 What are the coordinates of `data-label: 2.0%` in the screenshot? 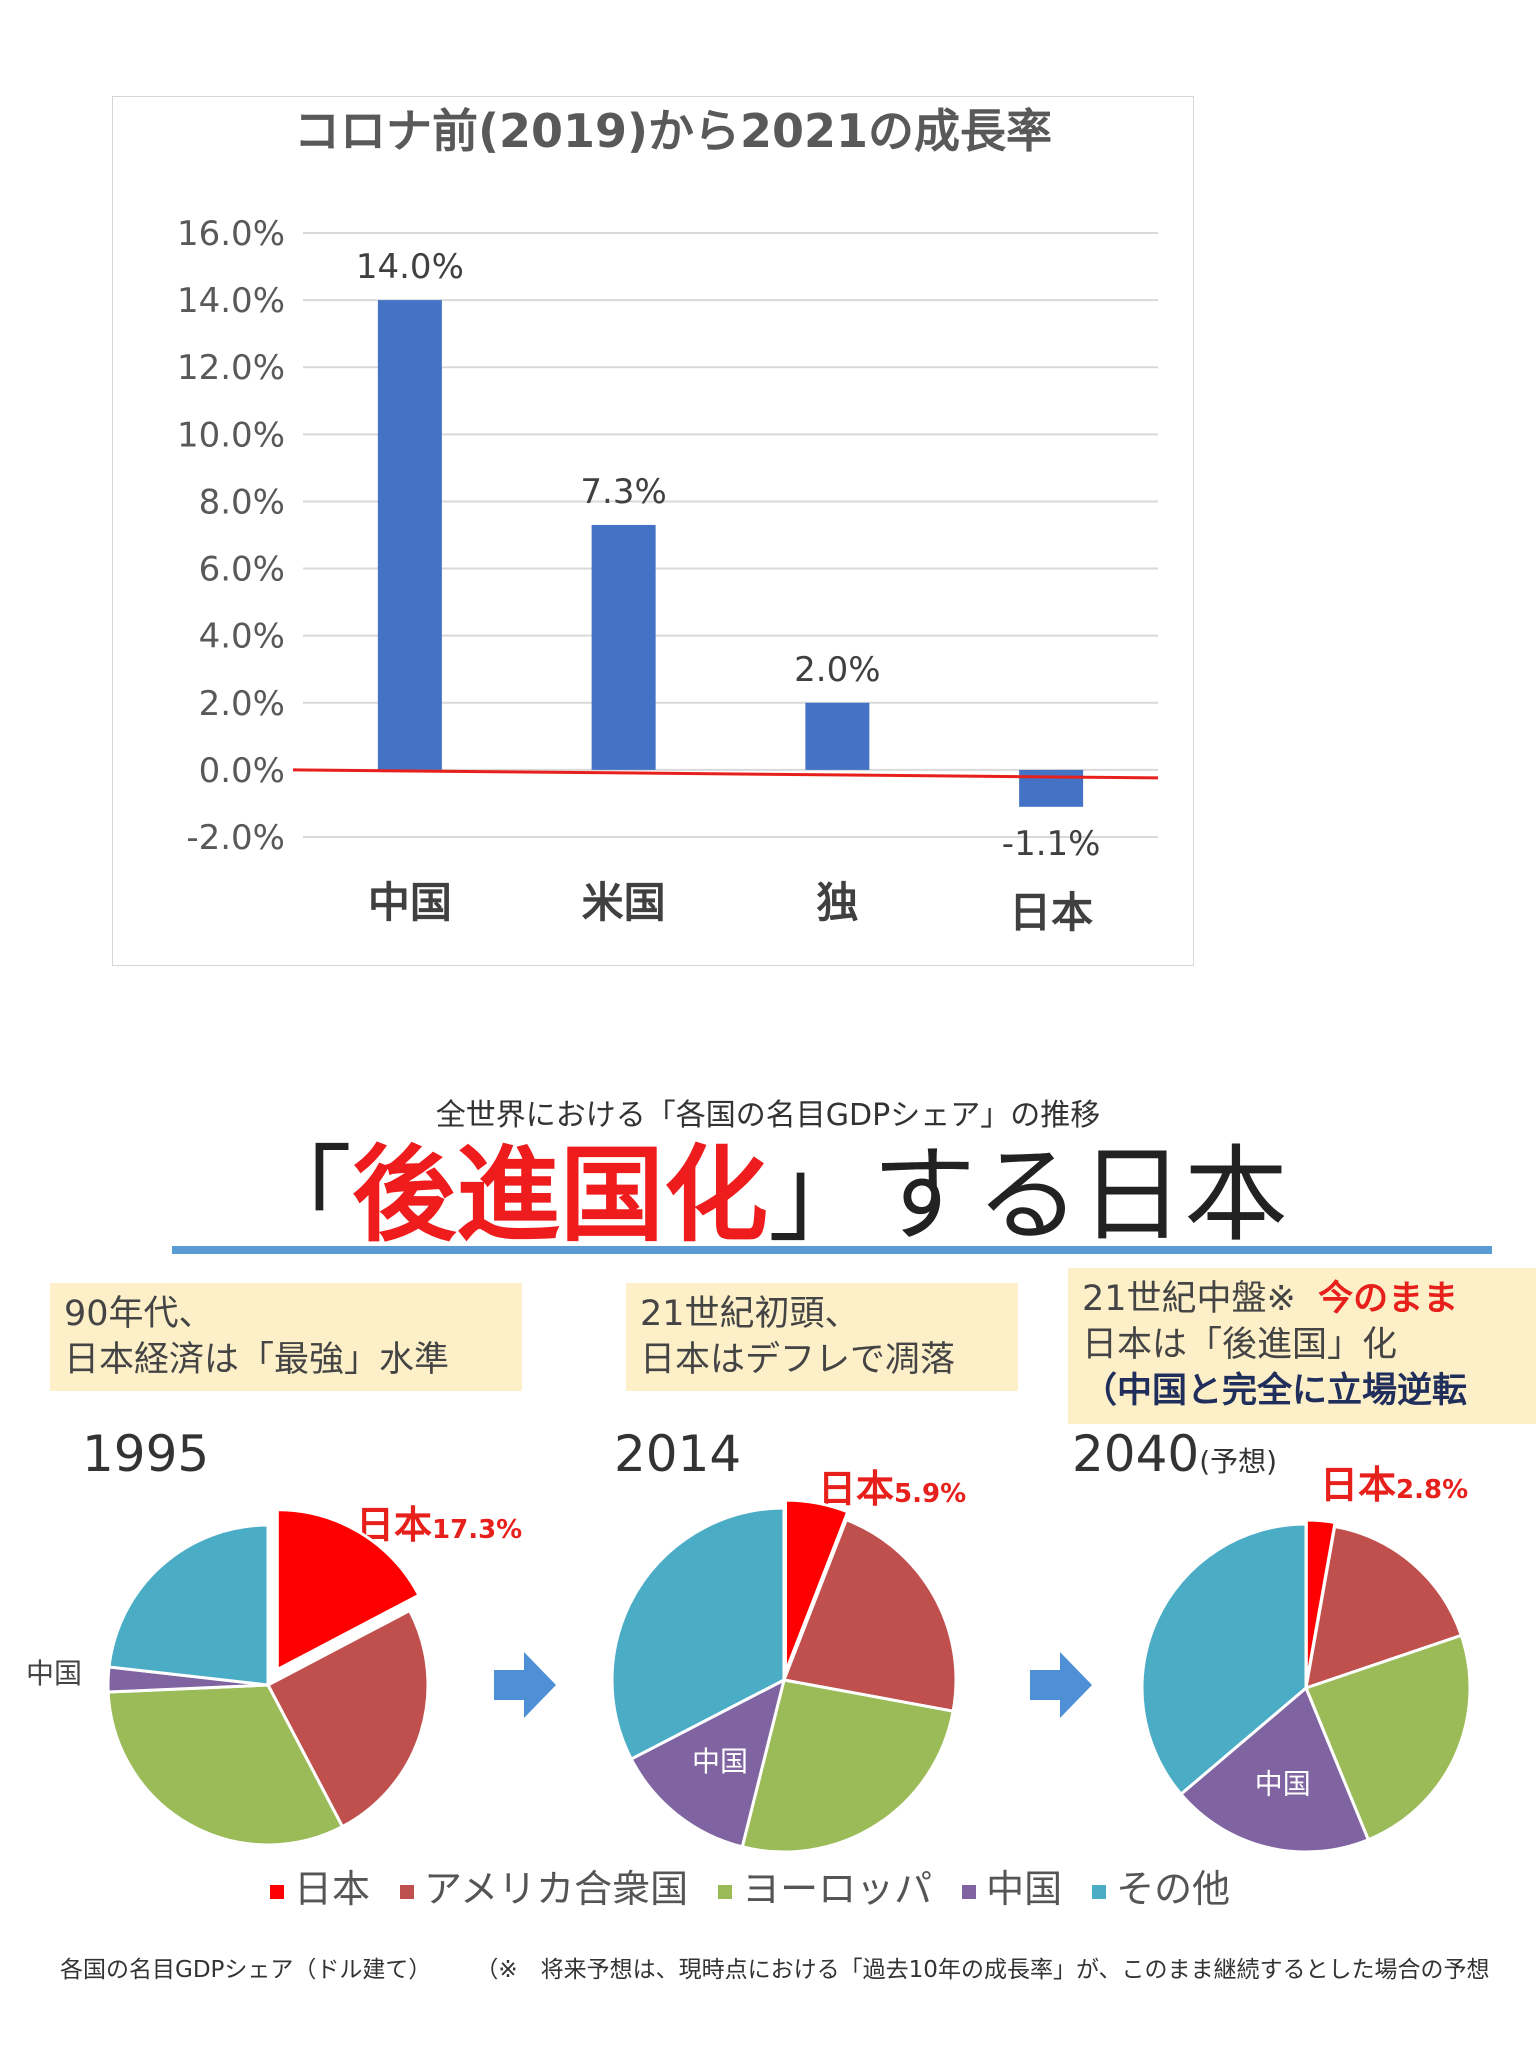 It's located at (837, 670).